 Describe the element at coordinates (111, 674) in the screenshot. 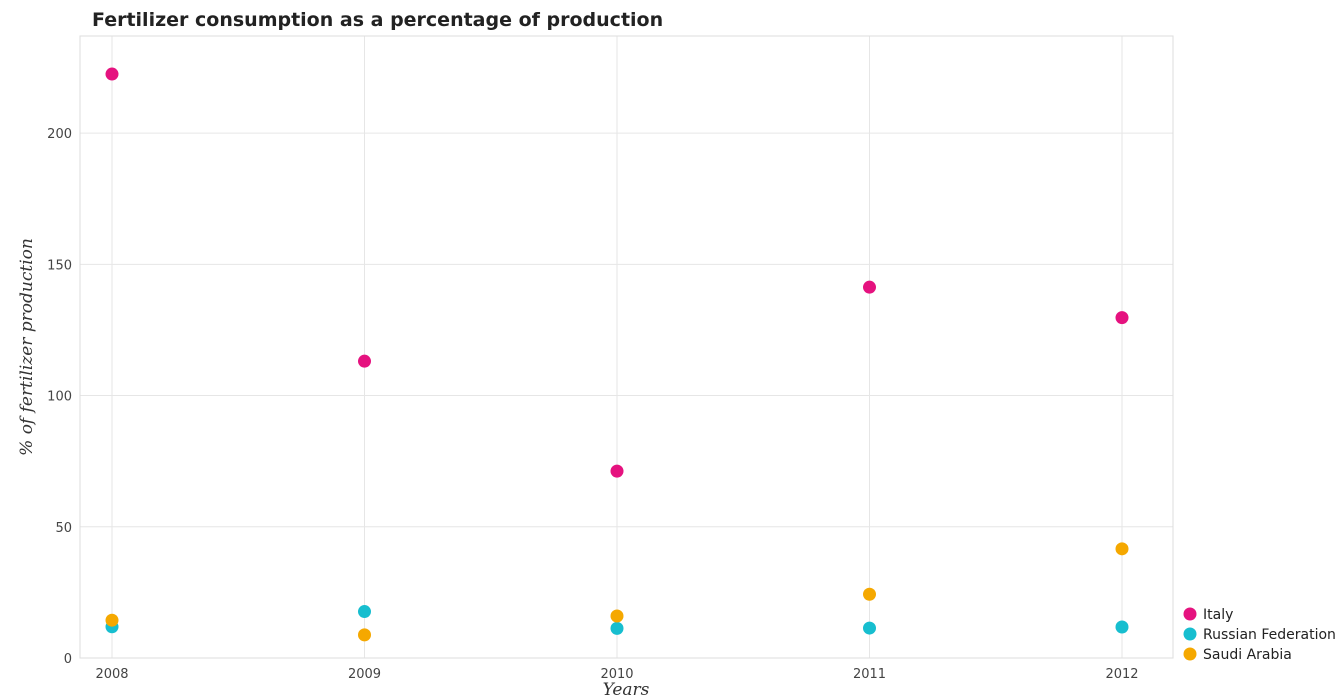

I see `x-tick-label: 2008` at that location.